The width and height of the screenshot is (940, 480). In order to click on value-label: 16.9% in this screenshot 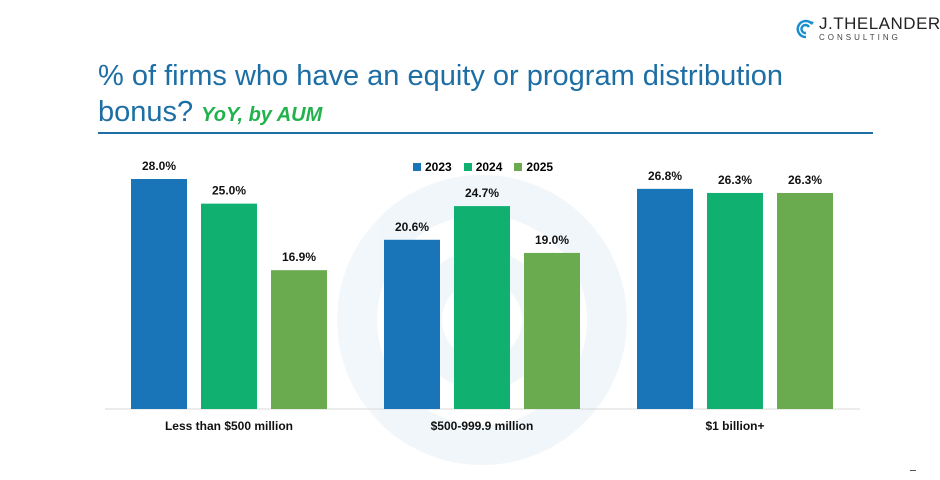, I will do `click(299, 257)`.